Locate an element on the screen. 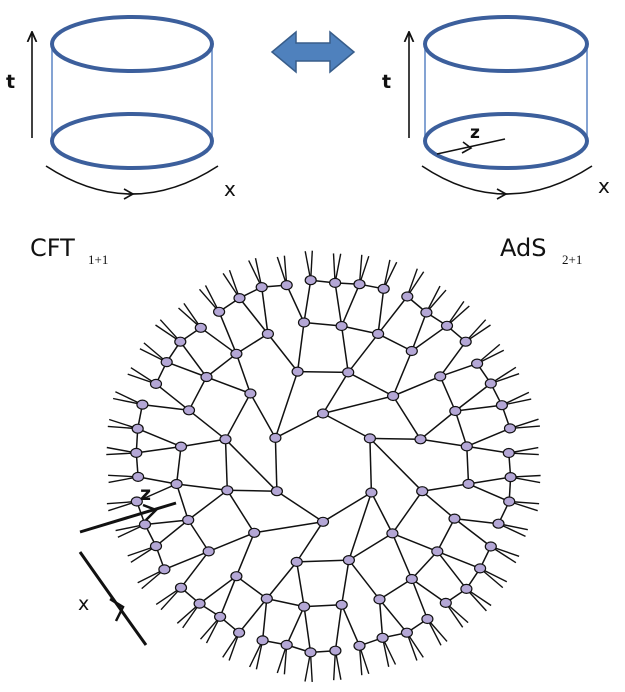 This screenshot has width=625, height=692. time-axis-label: t is located at coordinates (10, 82).